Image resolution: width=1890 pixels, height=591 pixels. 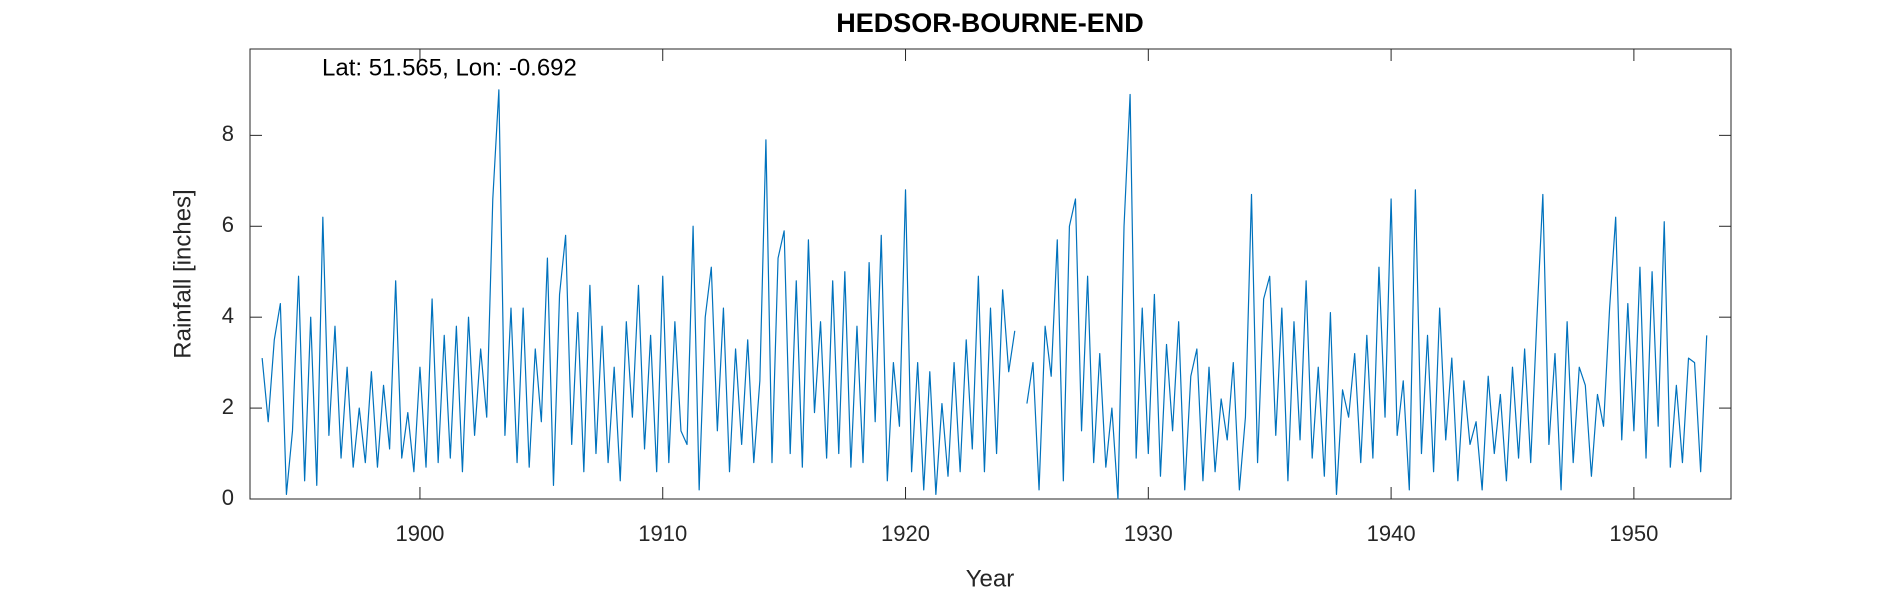 I want to click on y-axis-label: Rainfall [inches], so click(x=182, y=273).